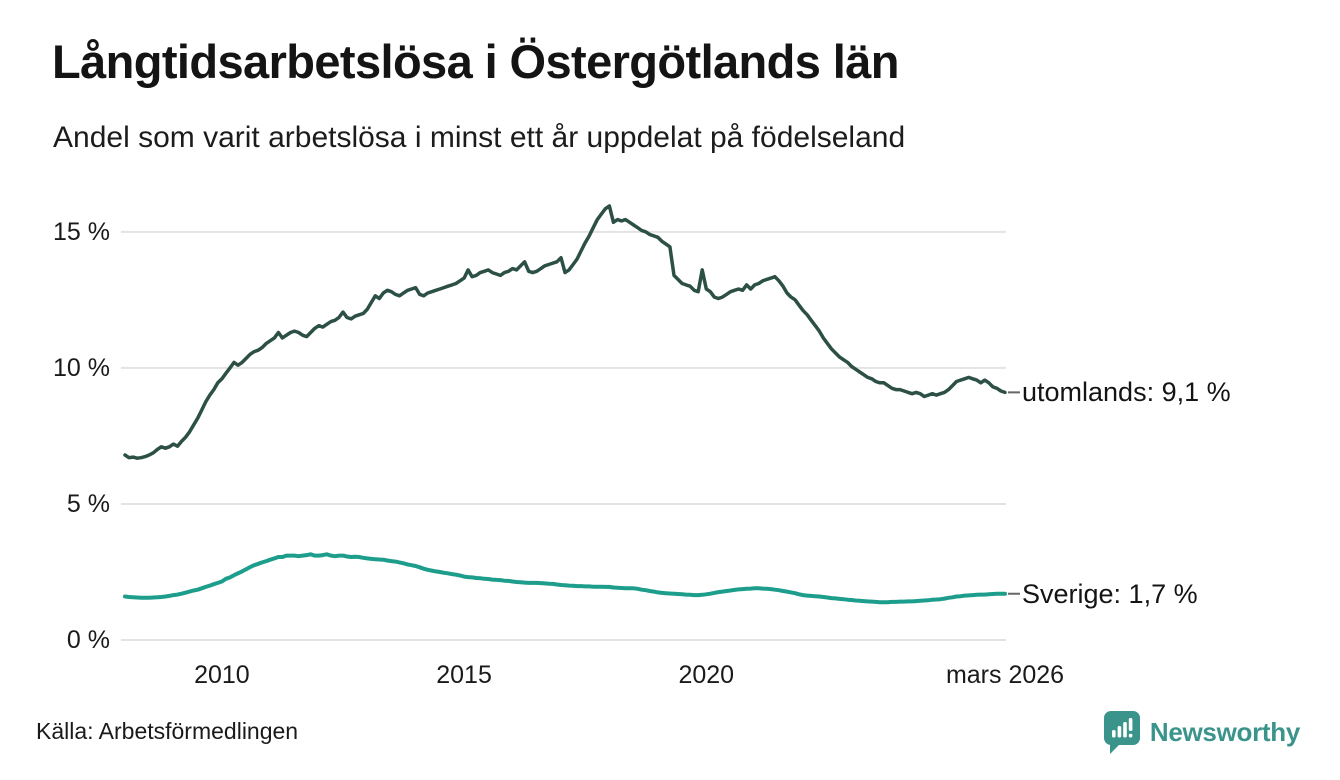  What do you see at coordinates (88, 640) in the screenshot?
I see `y-tick-0: 0 %` at bounding box center [88, 640].